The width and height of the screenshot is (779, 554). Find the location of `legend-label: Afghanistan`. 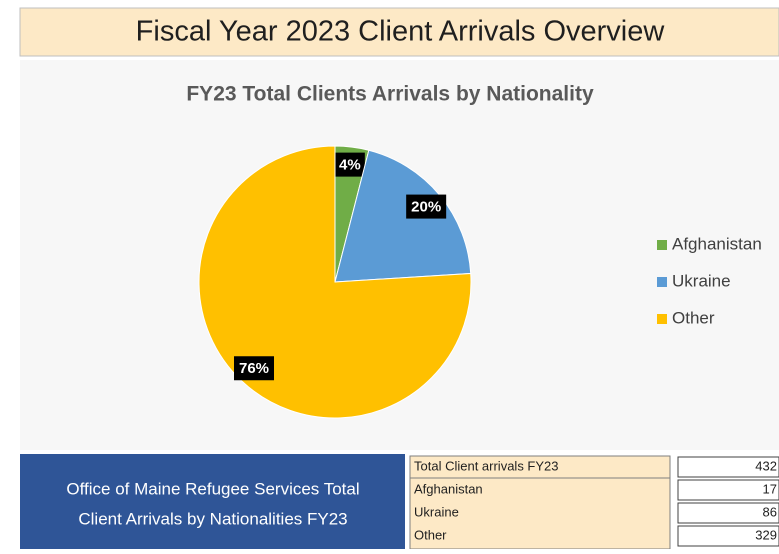

legend-label: Afghanistan is located at coordinates (717, 243).